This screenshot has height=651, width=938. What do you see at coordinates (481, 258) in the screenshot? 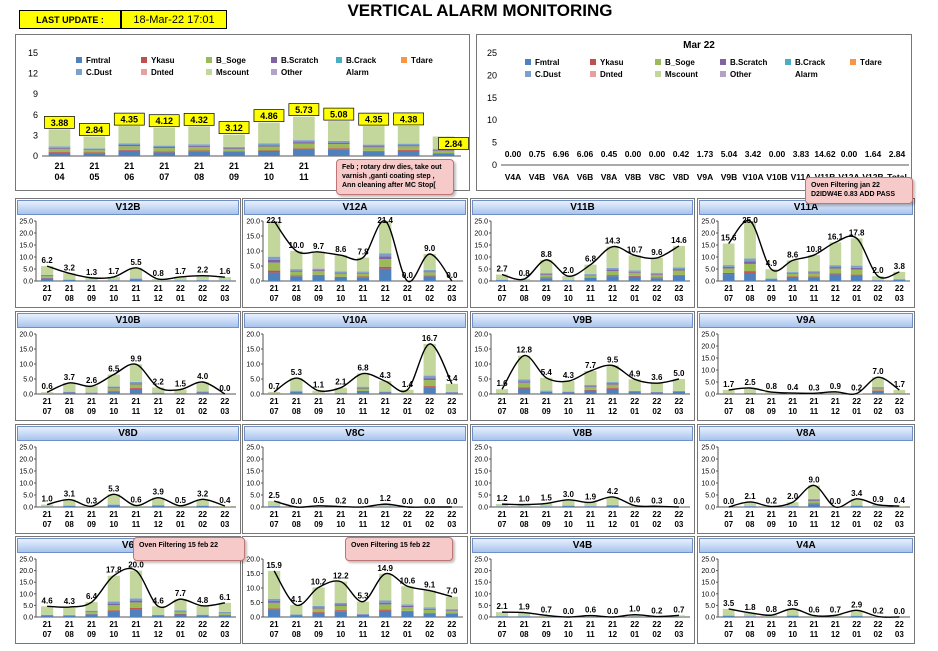
I see `y-tick-label: 10.0` at bounding box center [481, 258].